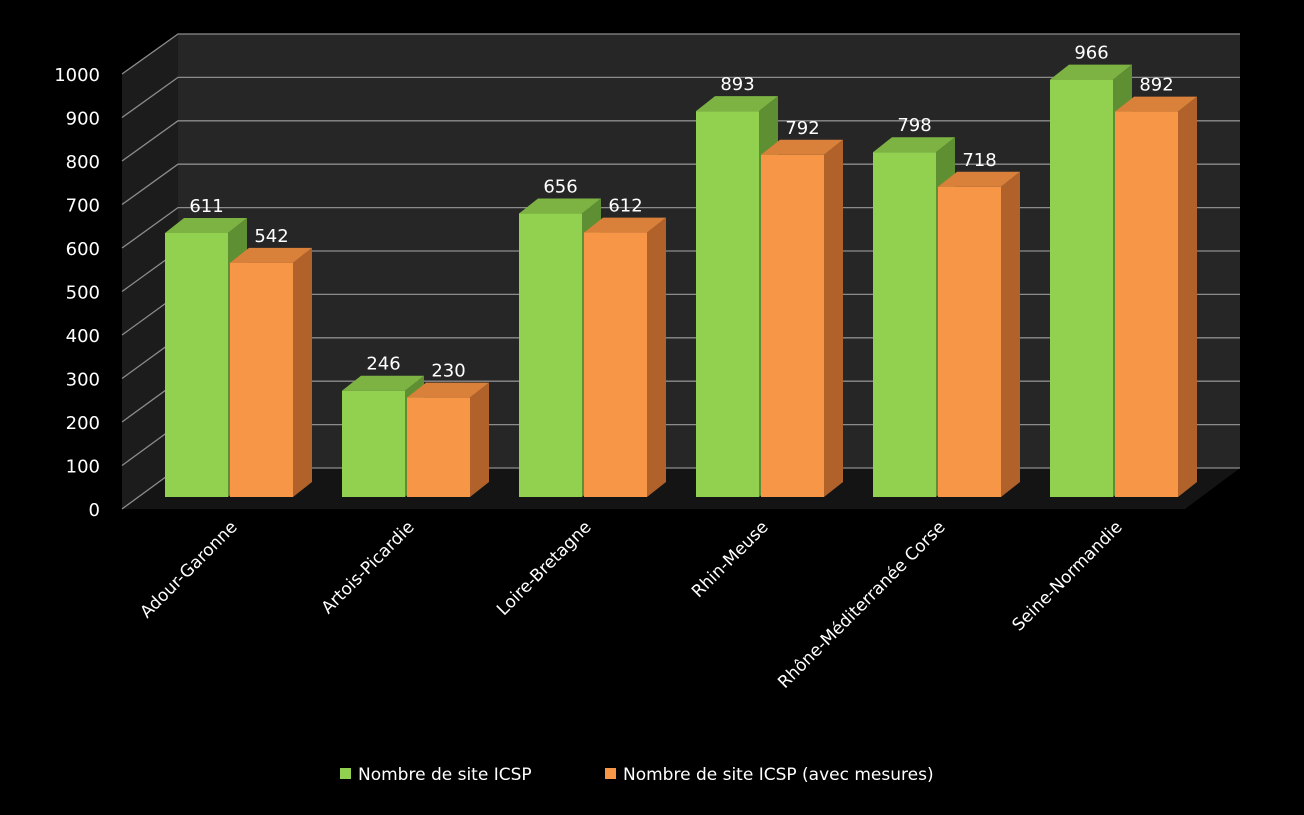 This screenshot has height=815, width=1304. Describe the element at coordinates (83, 249) in the screenshot. I see `y-tick-label: 600` at that location.